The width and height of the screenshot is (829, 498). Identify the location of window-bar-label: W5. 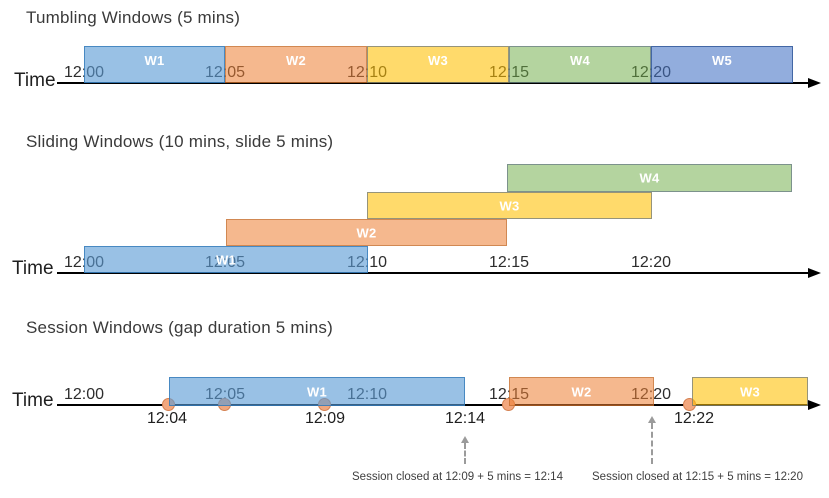
(722, 60).